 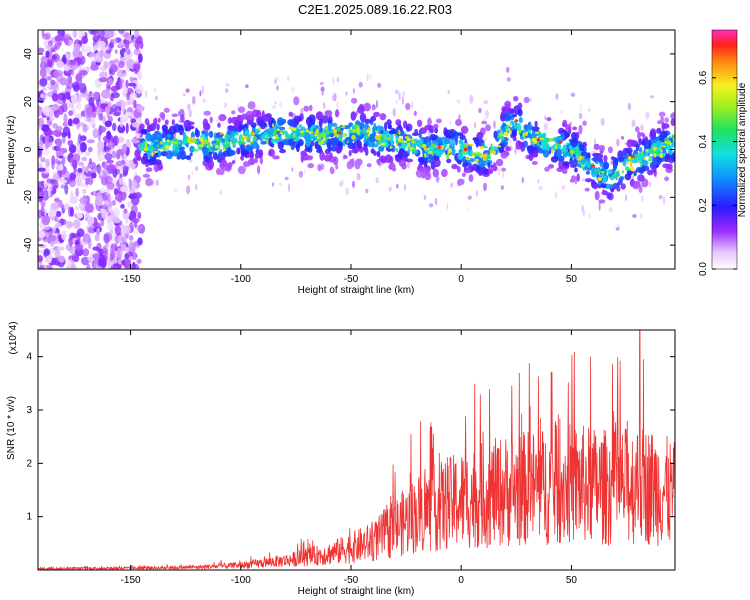 I want to click on x-tick-label: -100, so click(x=241, y=580).